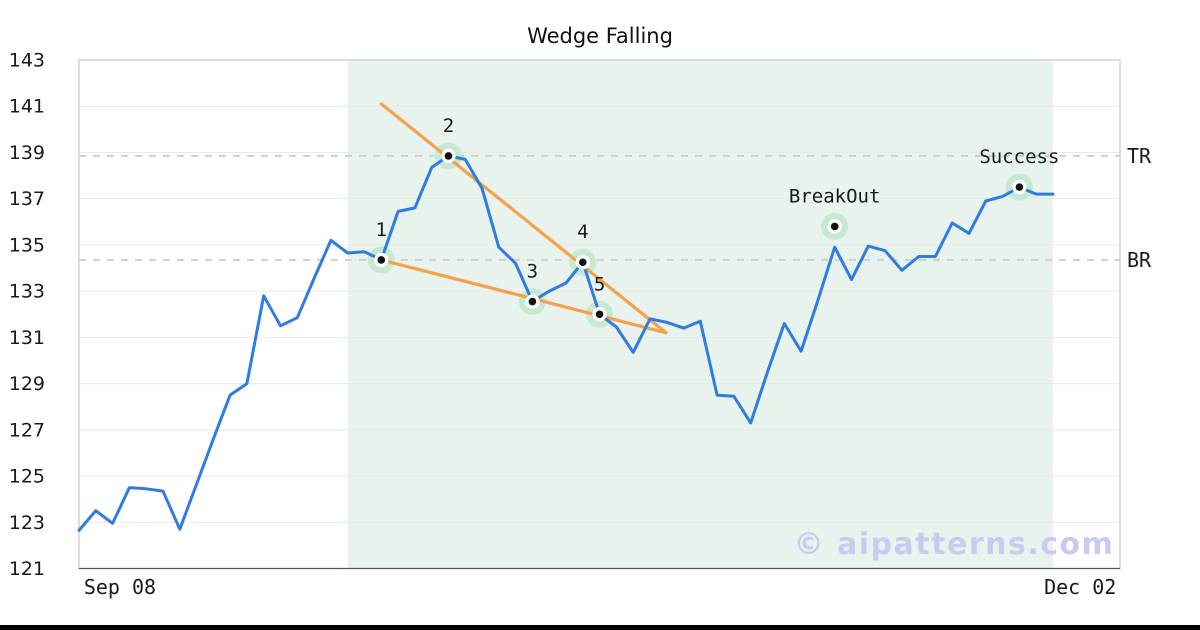  I want to click on watermark-text: © aipatterns.com, so click(954, 544).